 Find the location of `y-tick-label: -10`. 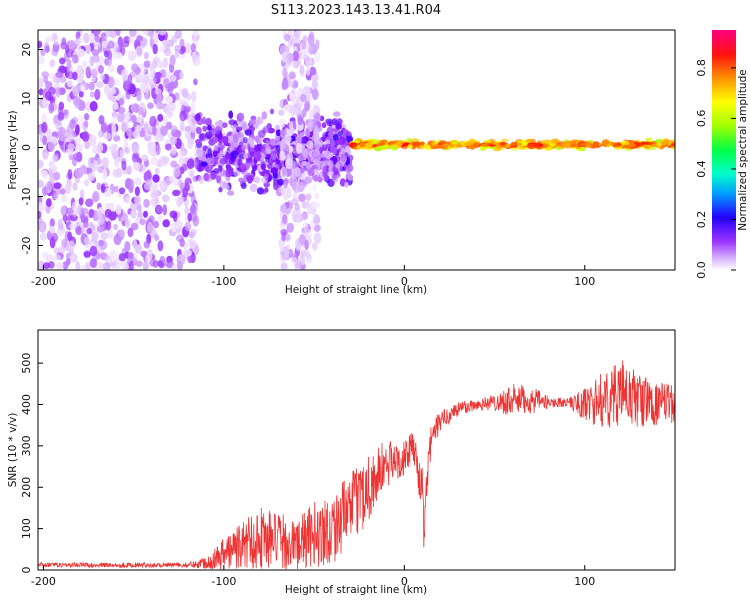

y-tick-label: -10 is located at coordinates (26, 197).